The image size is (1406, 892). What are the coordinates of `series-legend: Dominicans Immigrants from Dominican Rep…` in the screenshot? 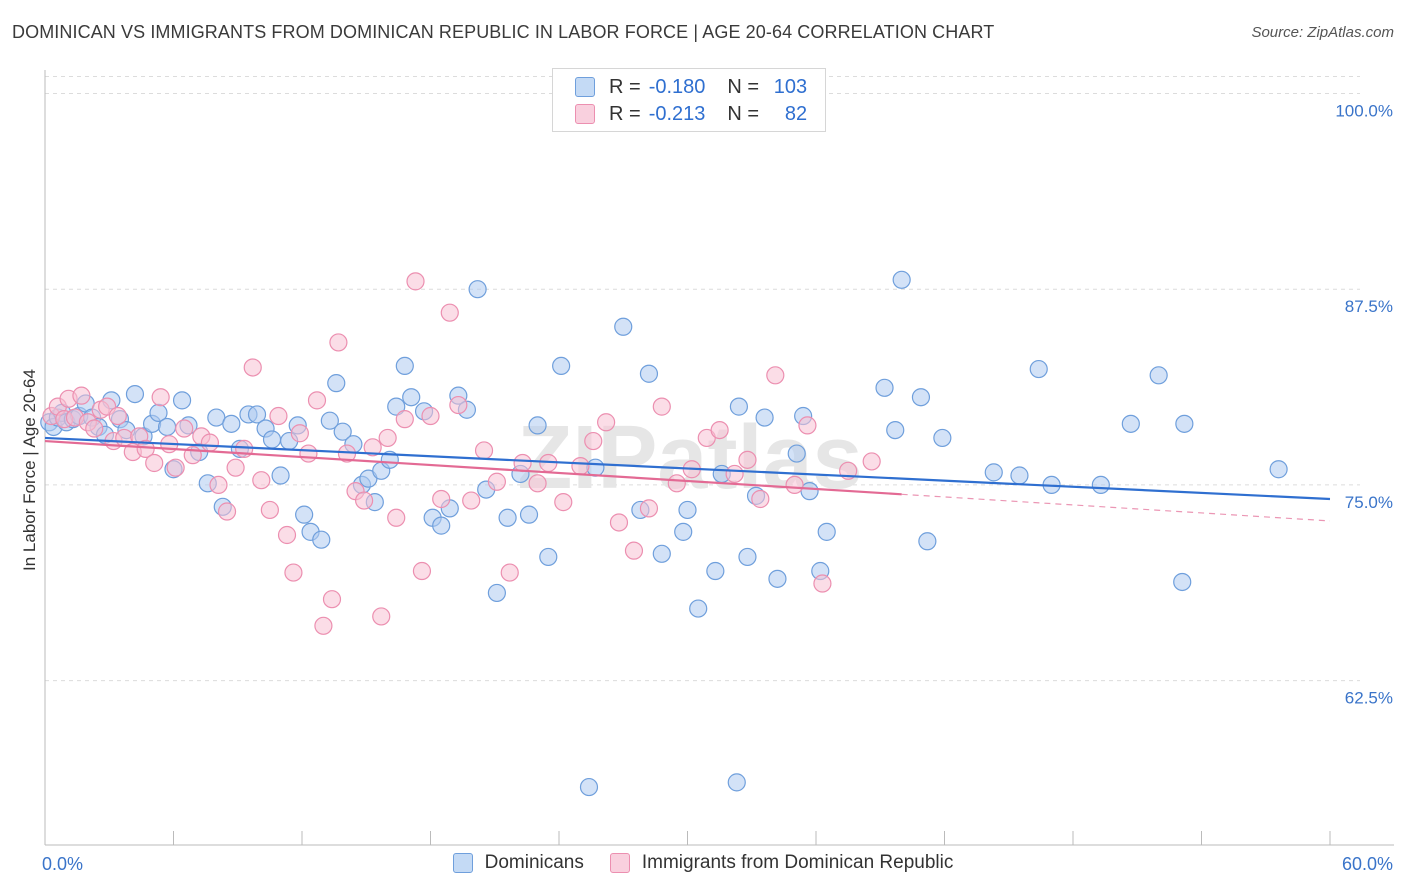 It's located at (703, 863).